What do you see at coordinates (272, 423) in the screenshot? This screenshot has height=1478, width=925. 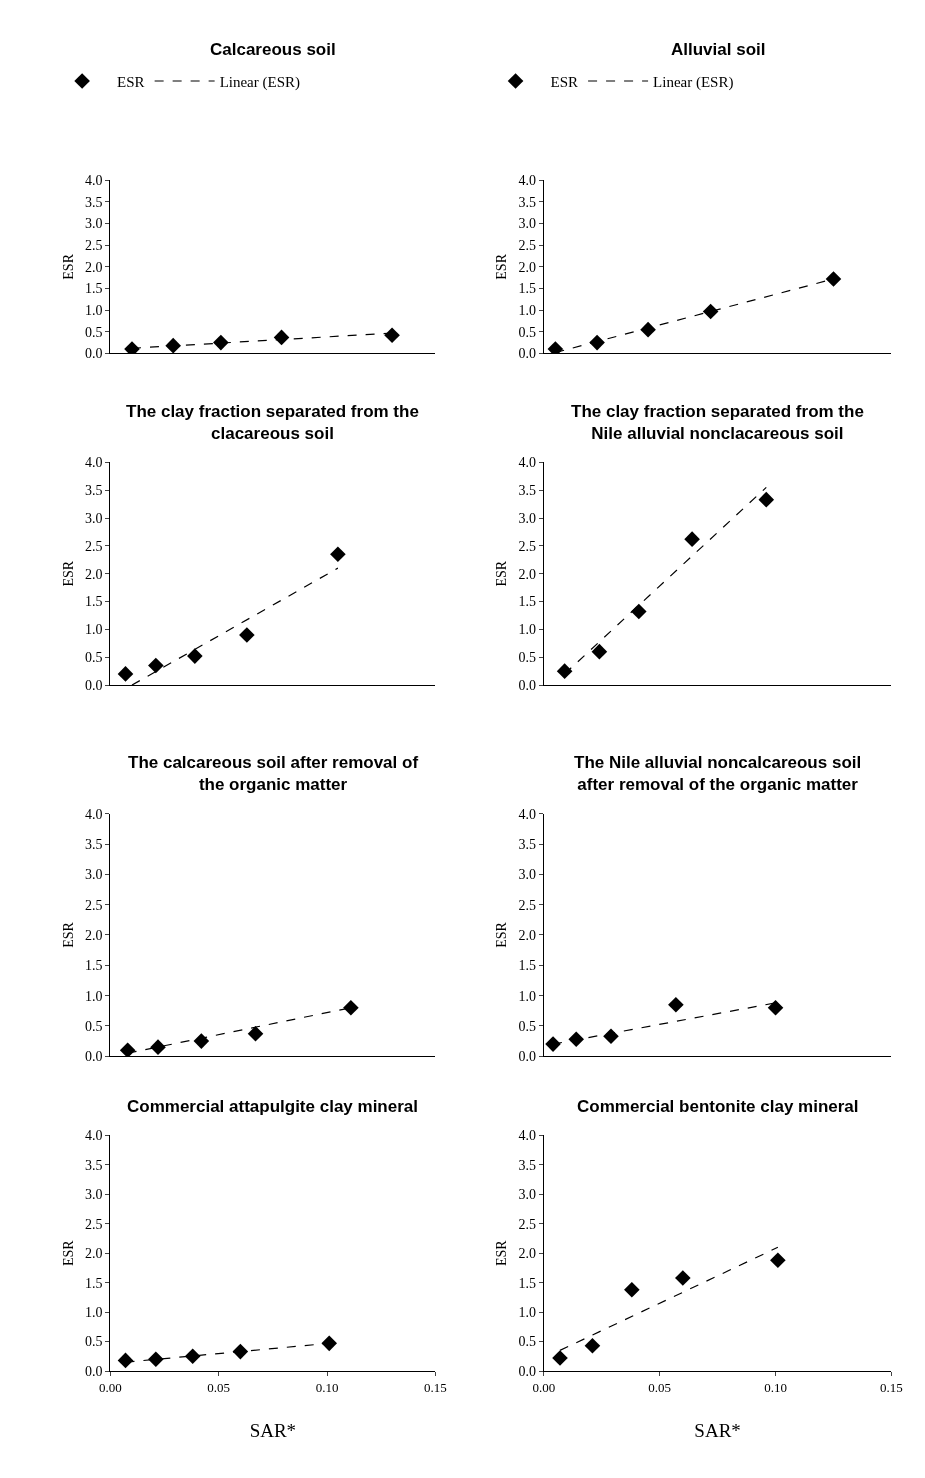 I see `chart-title: The clay fraction separated from the clacareous soil` at bounding box center [272, 423].